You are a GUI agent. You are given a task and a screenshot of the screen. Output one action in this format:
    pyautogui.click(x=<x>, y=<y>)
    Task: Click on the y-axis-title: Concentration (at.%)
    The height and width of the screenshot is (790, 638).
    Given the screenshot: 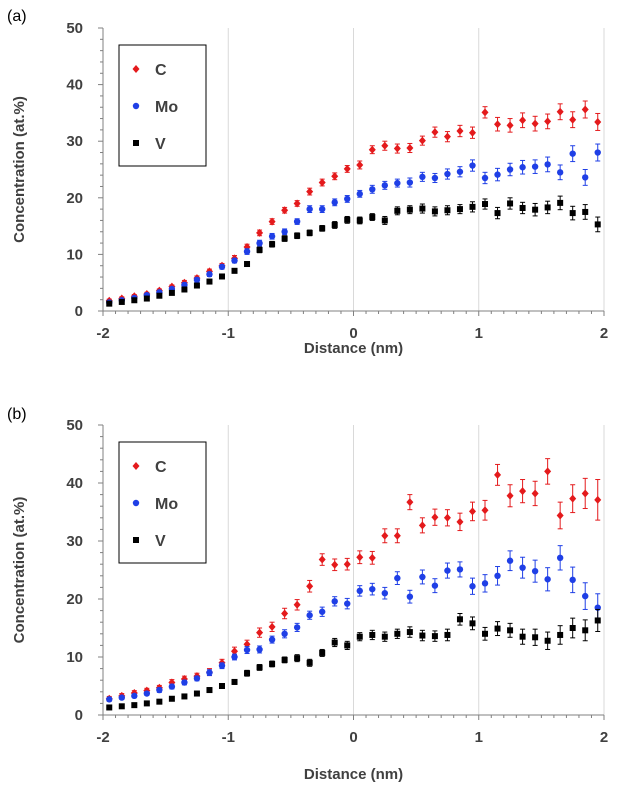 What is the action you would take?
    pyautogui.click(x=19, y=570)
    